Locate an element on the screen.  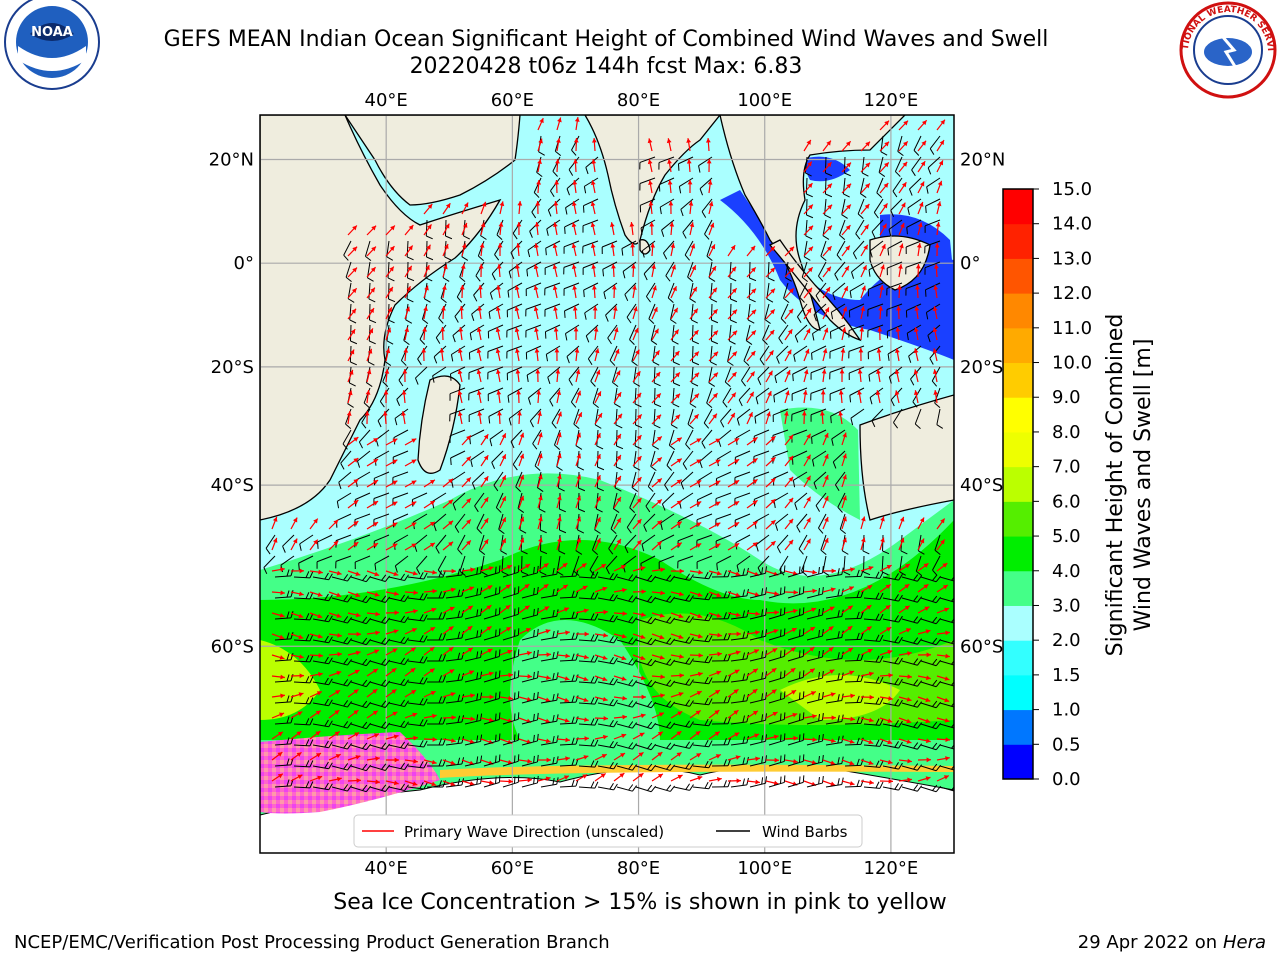
colorbar-tick-label: 1.0 is located at coordinates (1066, 710).